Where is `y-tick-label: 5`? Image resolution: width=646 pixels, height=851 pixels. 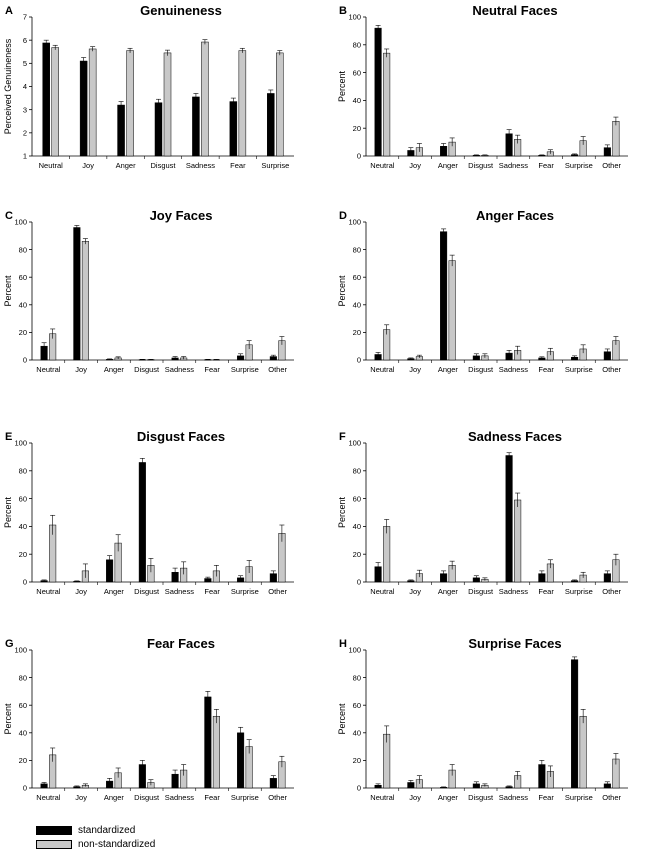
y-tick-label: 5 is located at coordinates (25, 63).